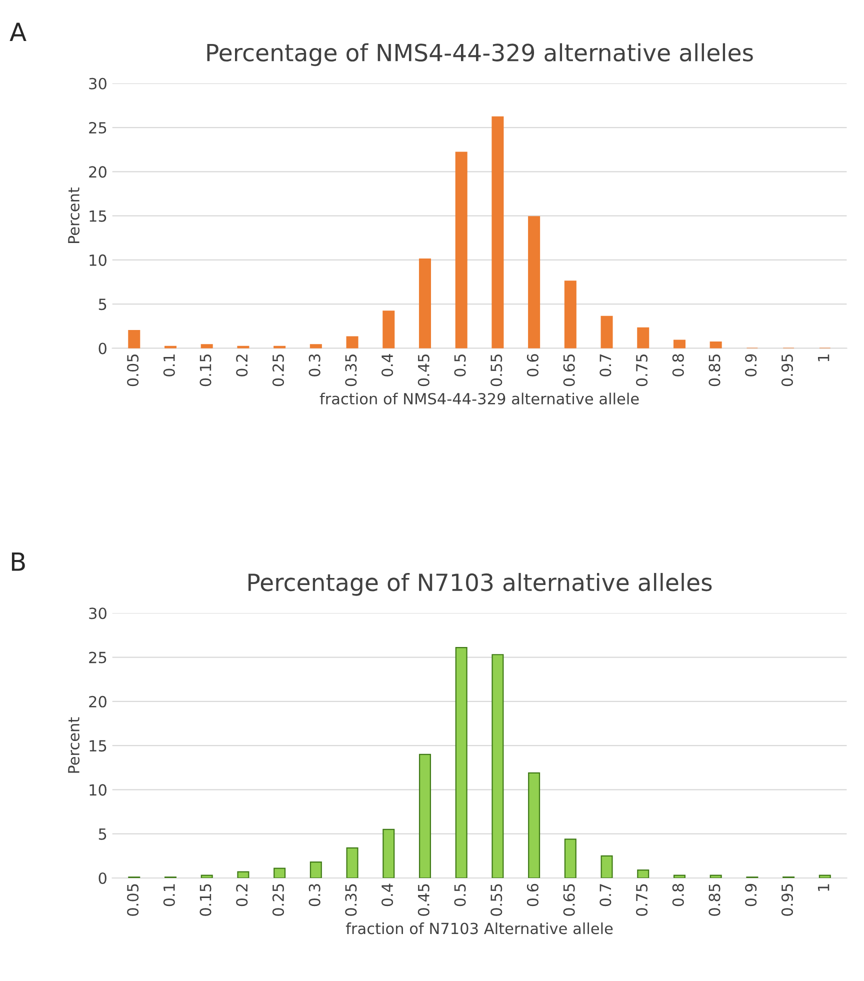 The height and width of the screenshot is (981, 864). What do you see at coordinates (480, 54) in the screenshot?
I see `chart-title: Percentage of NMS4-44-329 alternative alleles` at bounding box center [480, 54].